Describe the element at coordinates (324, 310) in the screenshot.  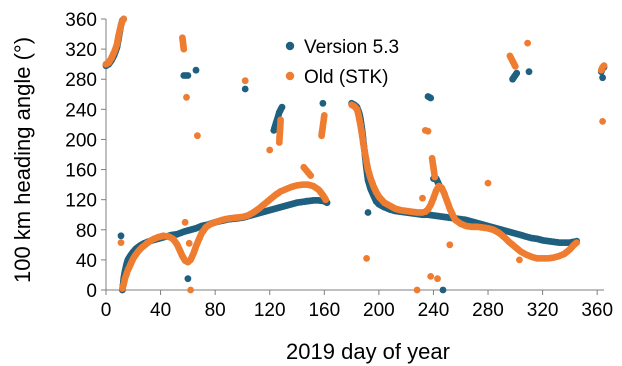
I see `x-tick-label: 160` at that location.